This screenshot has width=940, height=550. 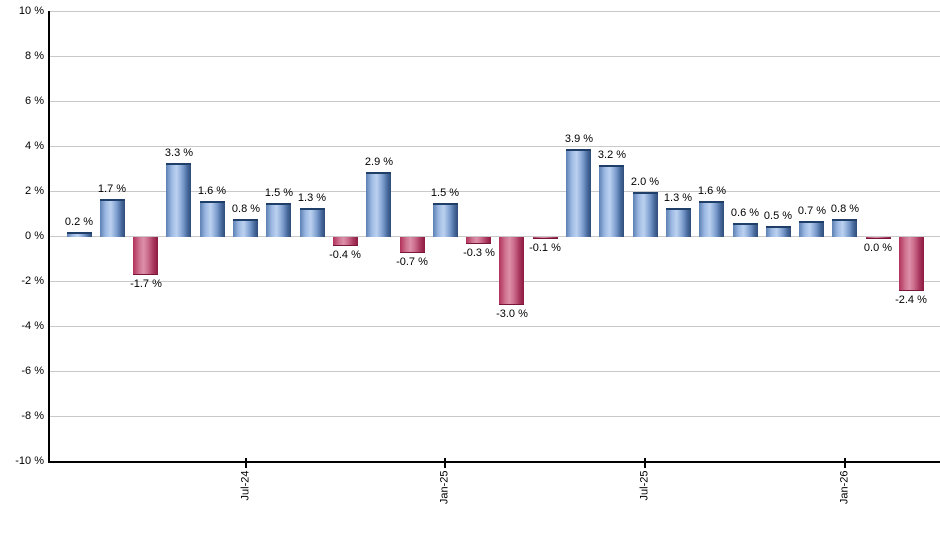 I want to click on bar-value-label: 1.7 %, so click(x=112, y=189).